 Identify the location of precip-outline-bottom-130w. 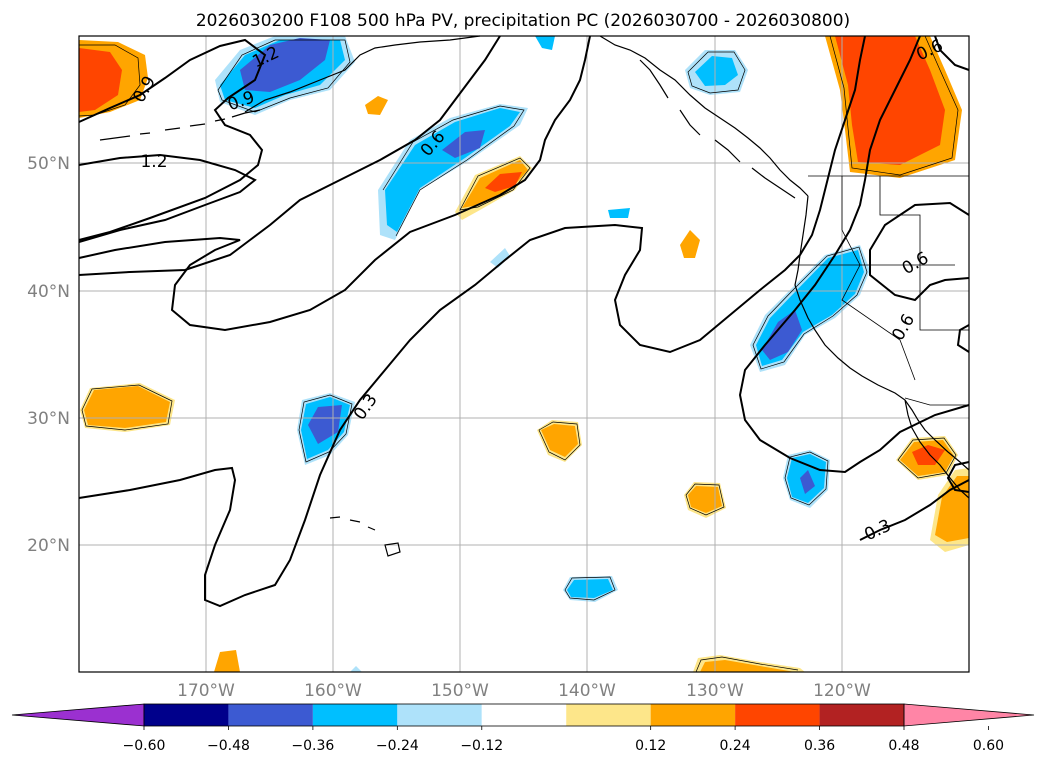
(747, 664).